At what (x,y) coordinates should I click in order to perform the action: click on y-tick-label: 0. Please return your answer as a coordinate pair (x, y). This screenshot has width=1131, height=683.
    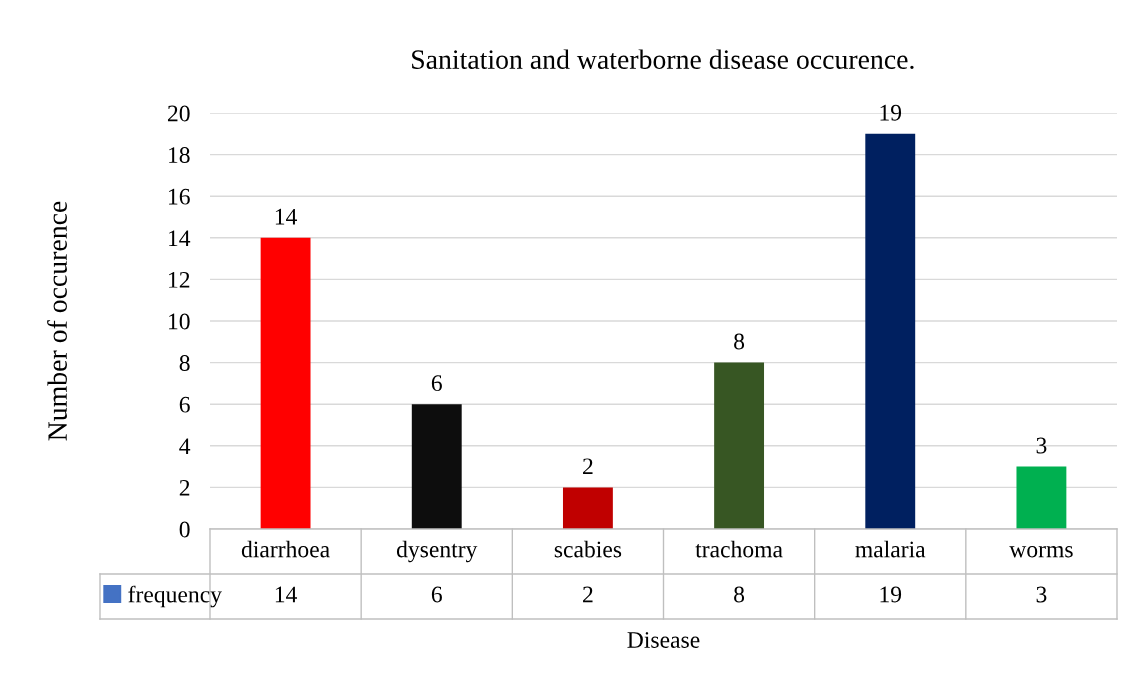
    Looking at the image, I should click on (184, 529).